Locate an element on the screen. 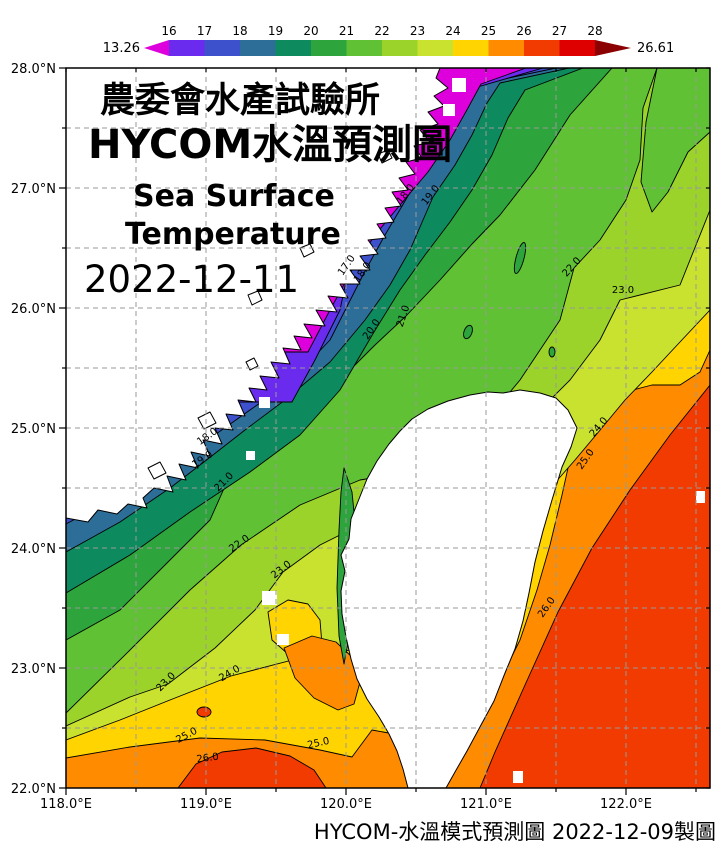 This screenshot has width=723, height=851. lon-label: 120.0°E is located at coordinates (346, 804).